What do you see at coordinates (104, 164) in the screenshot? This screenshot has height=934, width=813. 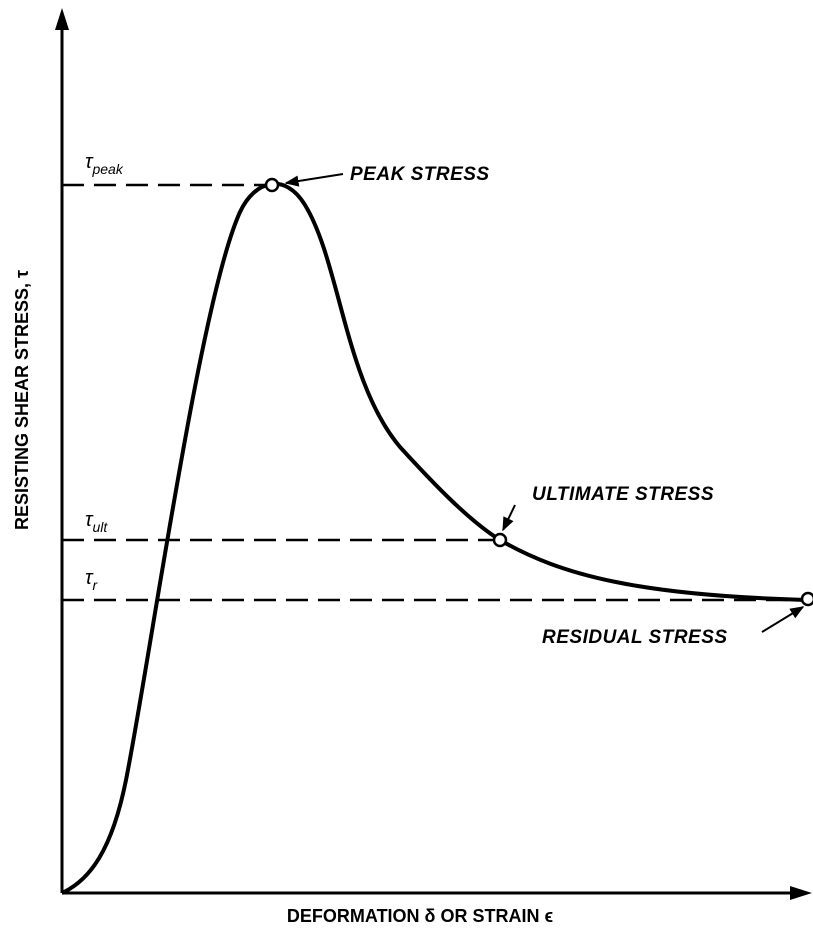 I see `tau-peak: τpeak` at bounding box center [104, 164].